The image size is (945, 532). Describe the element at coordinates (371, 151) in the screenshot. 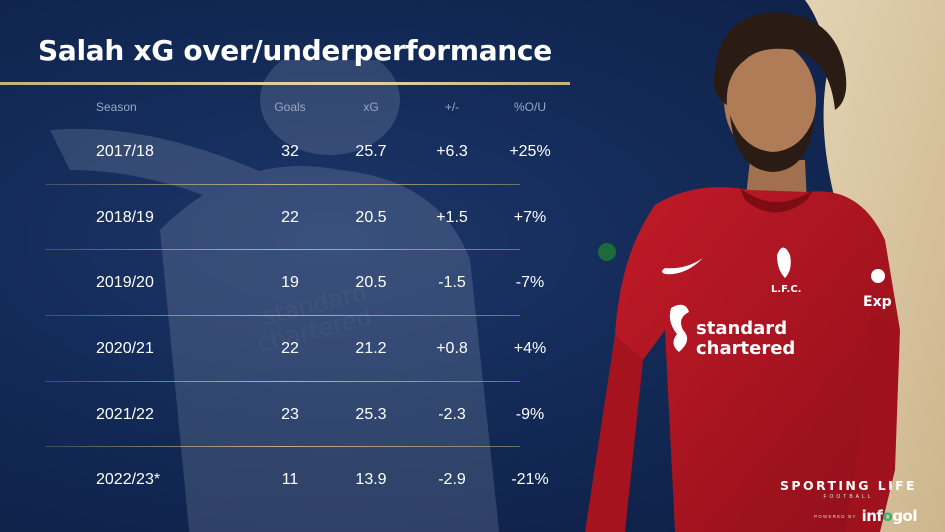

I see `xg-cell: 25.7` at that location.